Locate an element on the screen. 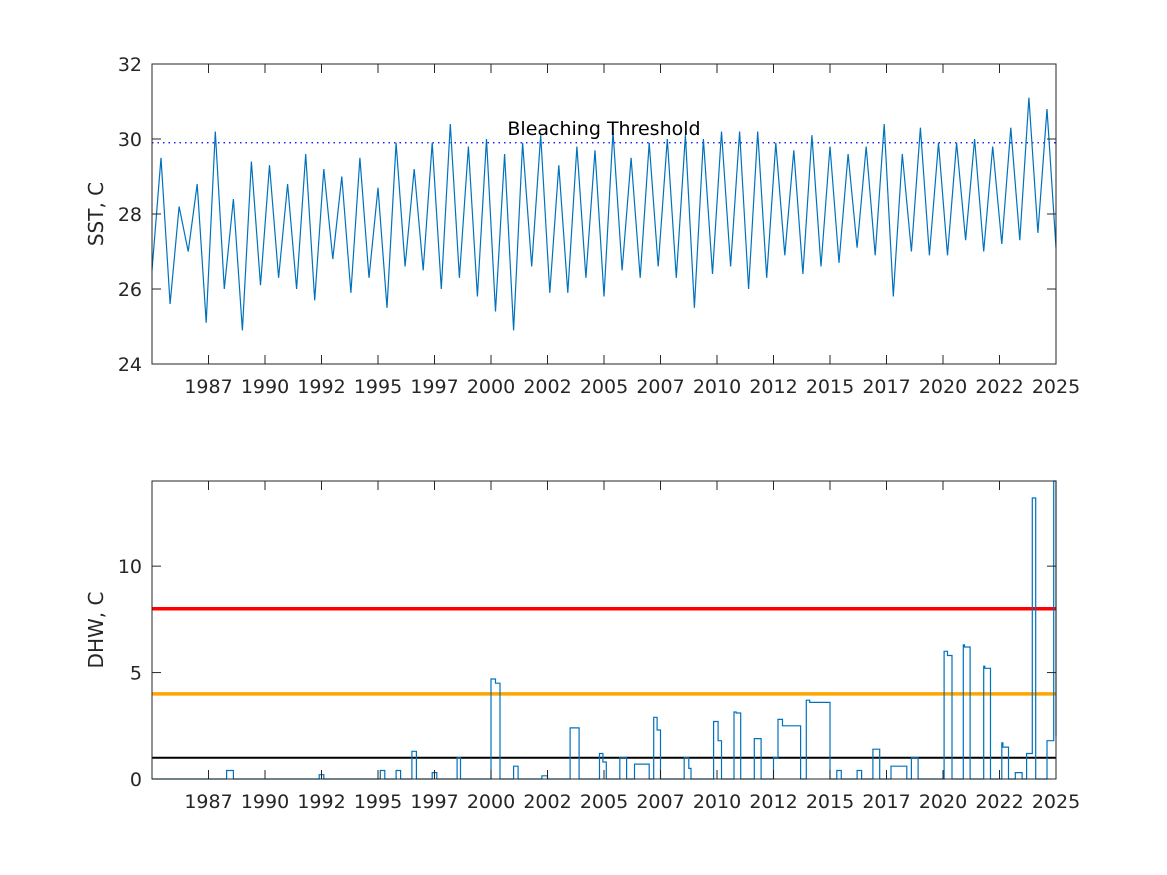 The width and height of the screenshot is (1167, 875). dhw-reference-lines is located at coordinates (604, 682).